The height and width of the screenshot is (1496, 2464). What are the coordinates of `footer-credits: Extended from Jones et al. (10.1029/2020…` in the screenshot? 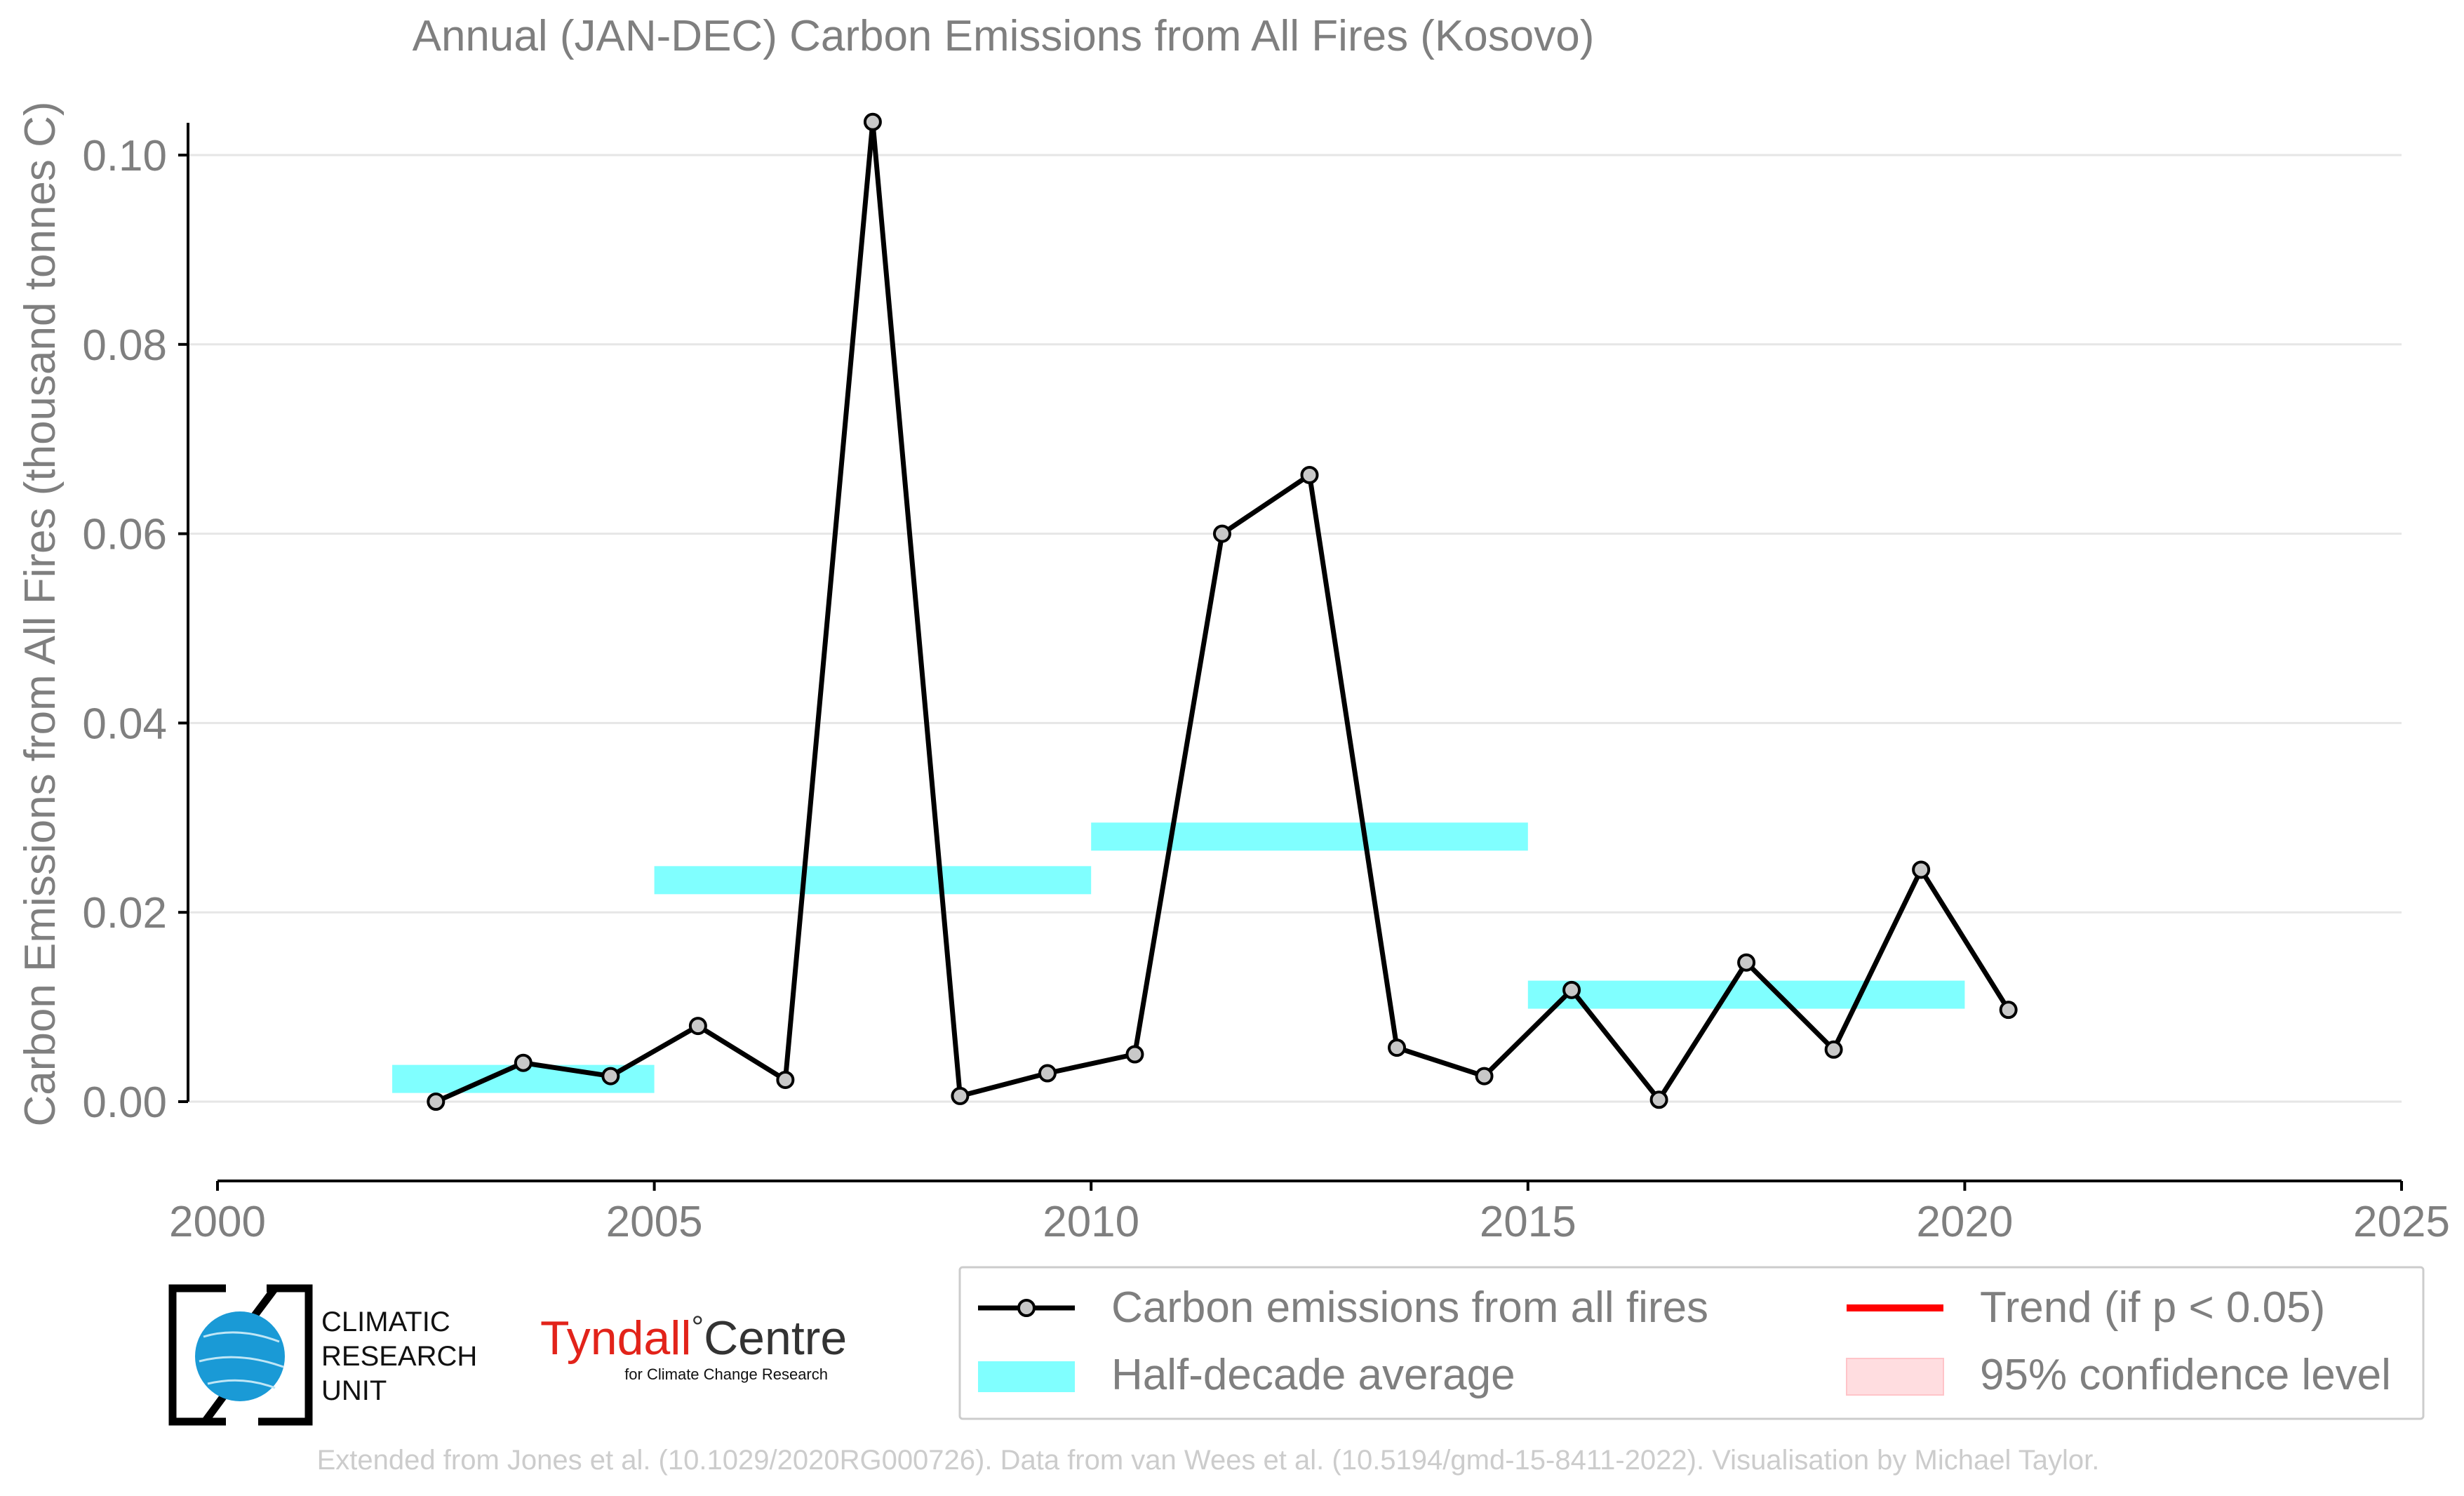 It's located at (1208, 1460).